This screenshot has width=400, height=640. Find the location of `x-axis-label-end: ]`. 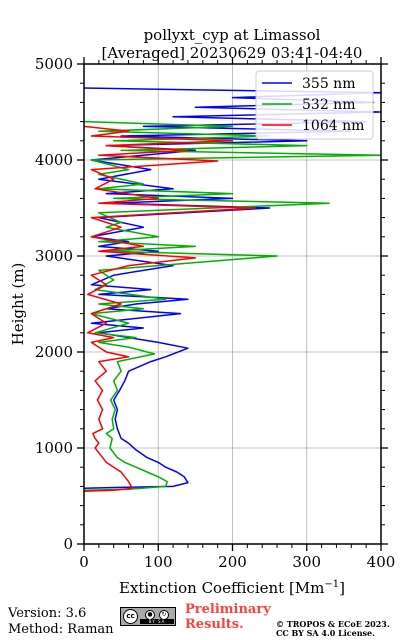

x-axis-label-end: ] is located at coordinates (342, 588).